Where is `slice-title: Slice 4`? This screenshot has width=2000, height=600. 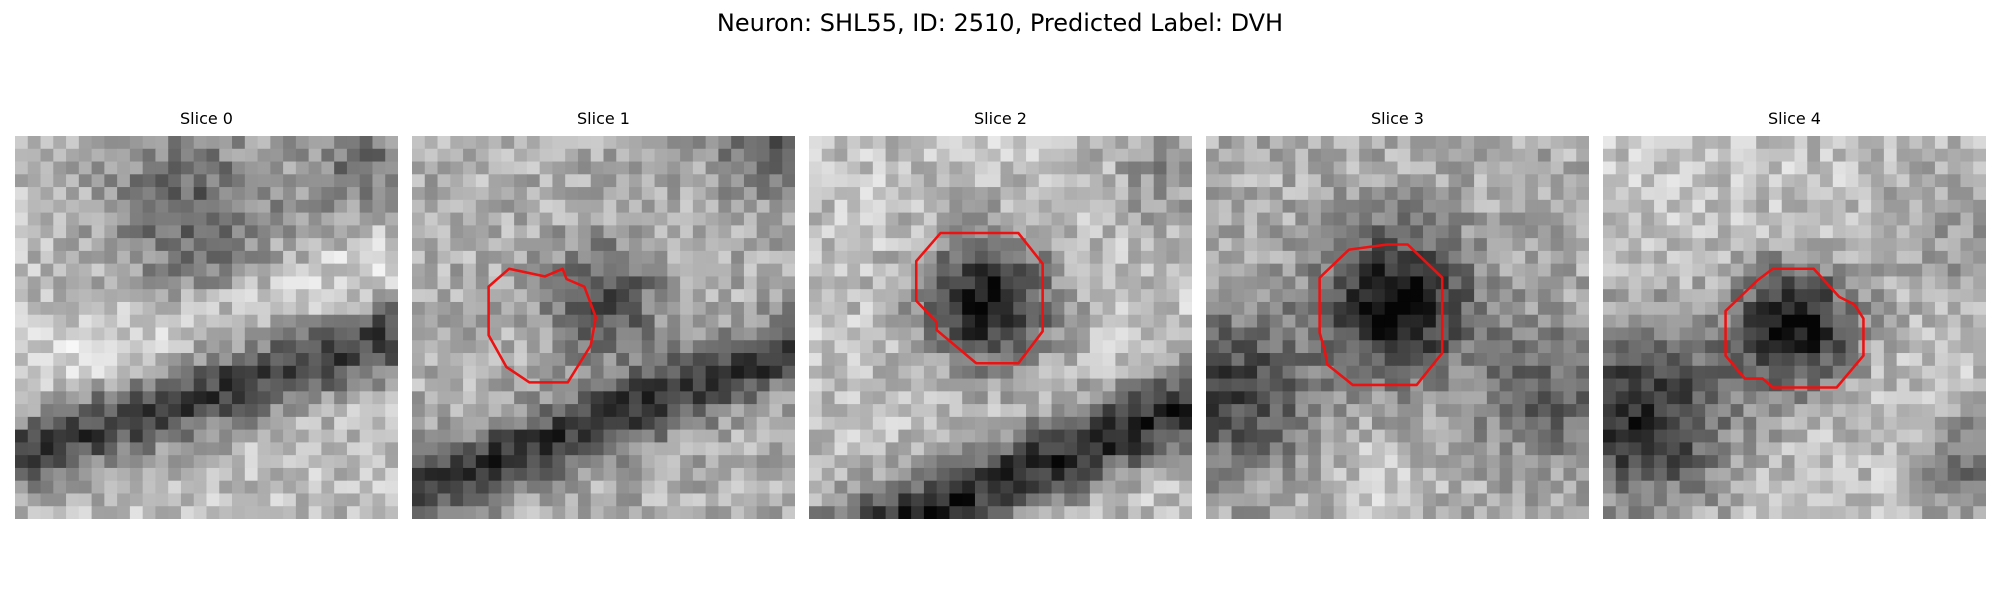 slice-title: Slice 4 is located at coordinates (1794, 118).